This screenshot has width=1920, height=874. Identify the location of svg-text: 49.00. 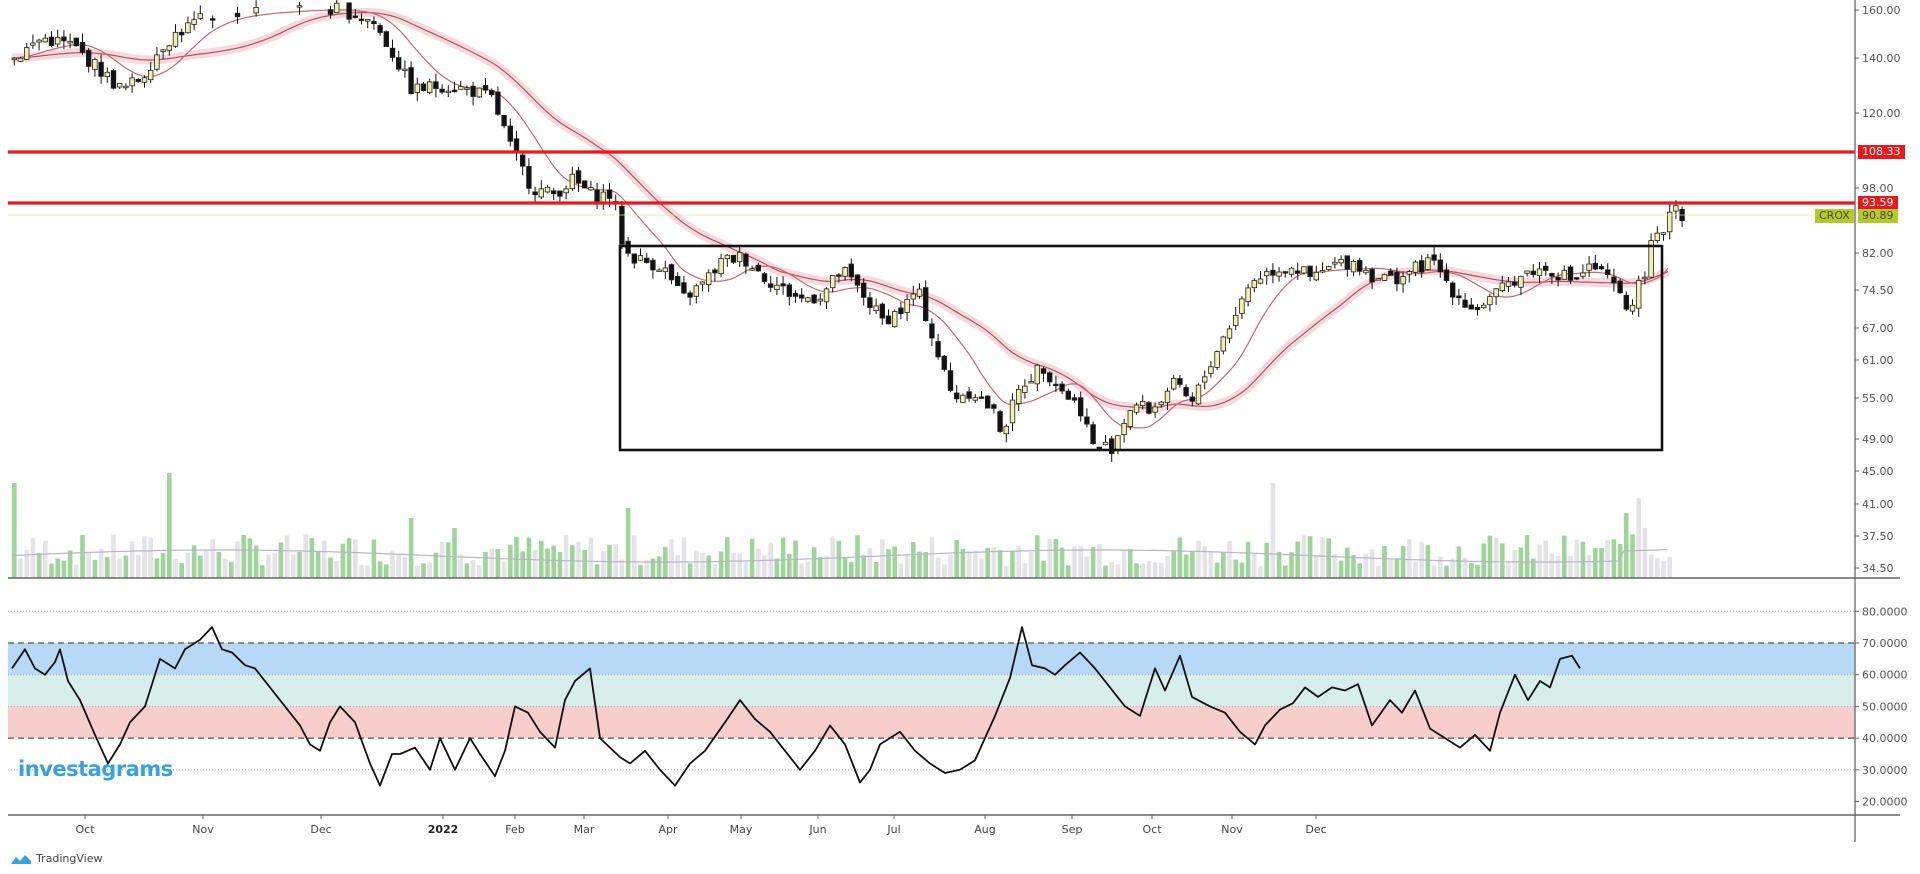
(1878, 439).